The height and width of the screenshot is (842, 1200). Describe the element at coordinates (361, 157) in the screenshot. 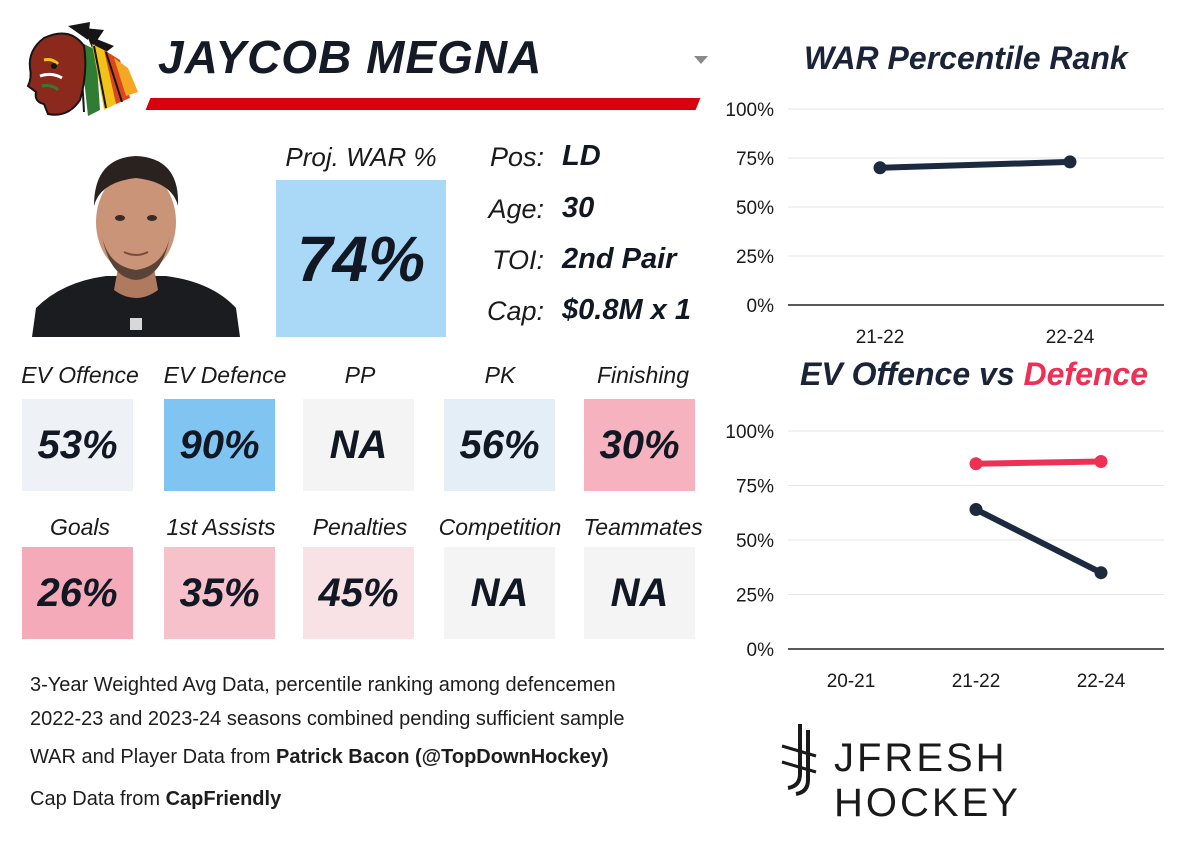

I see `proj-war-label: Proj. WAR %` at that location.